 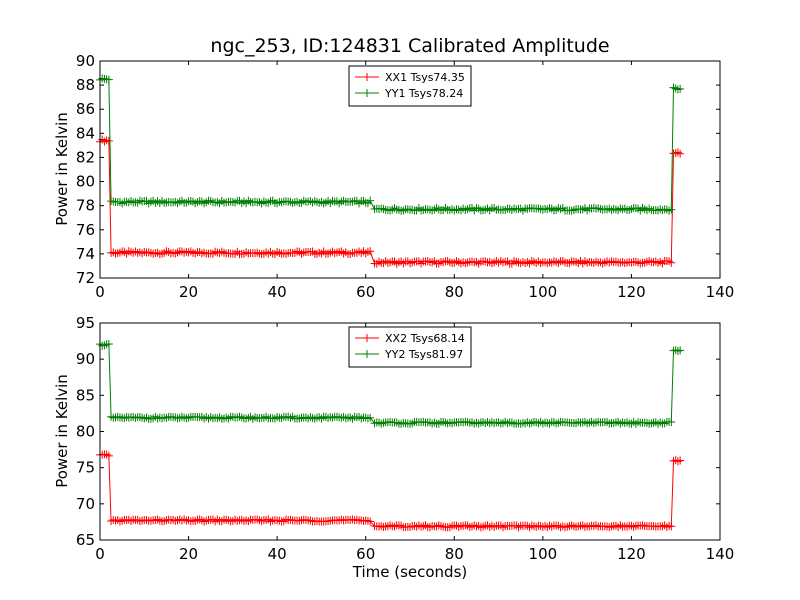 I want to click on y-tick-label: 75, so click(x=85, y=468).